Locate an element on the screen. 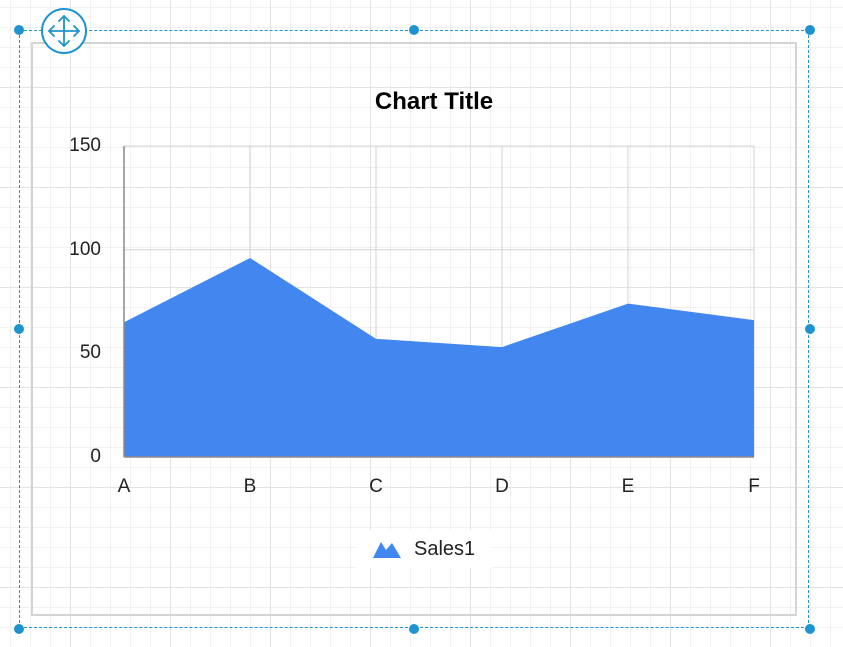 This screenshot has height=647, width=843. y-tick-label: 100 is located at coordinates (85, 249).